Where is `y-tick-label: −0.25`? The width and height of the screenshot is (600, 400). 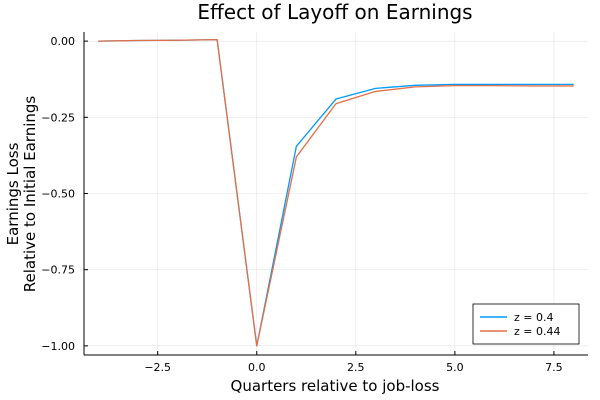
y-tick-label: −0.25 is located at coordinates (58, 117).